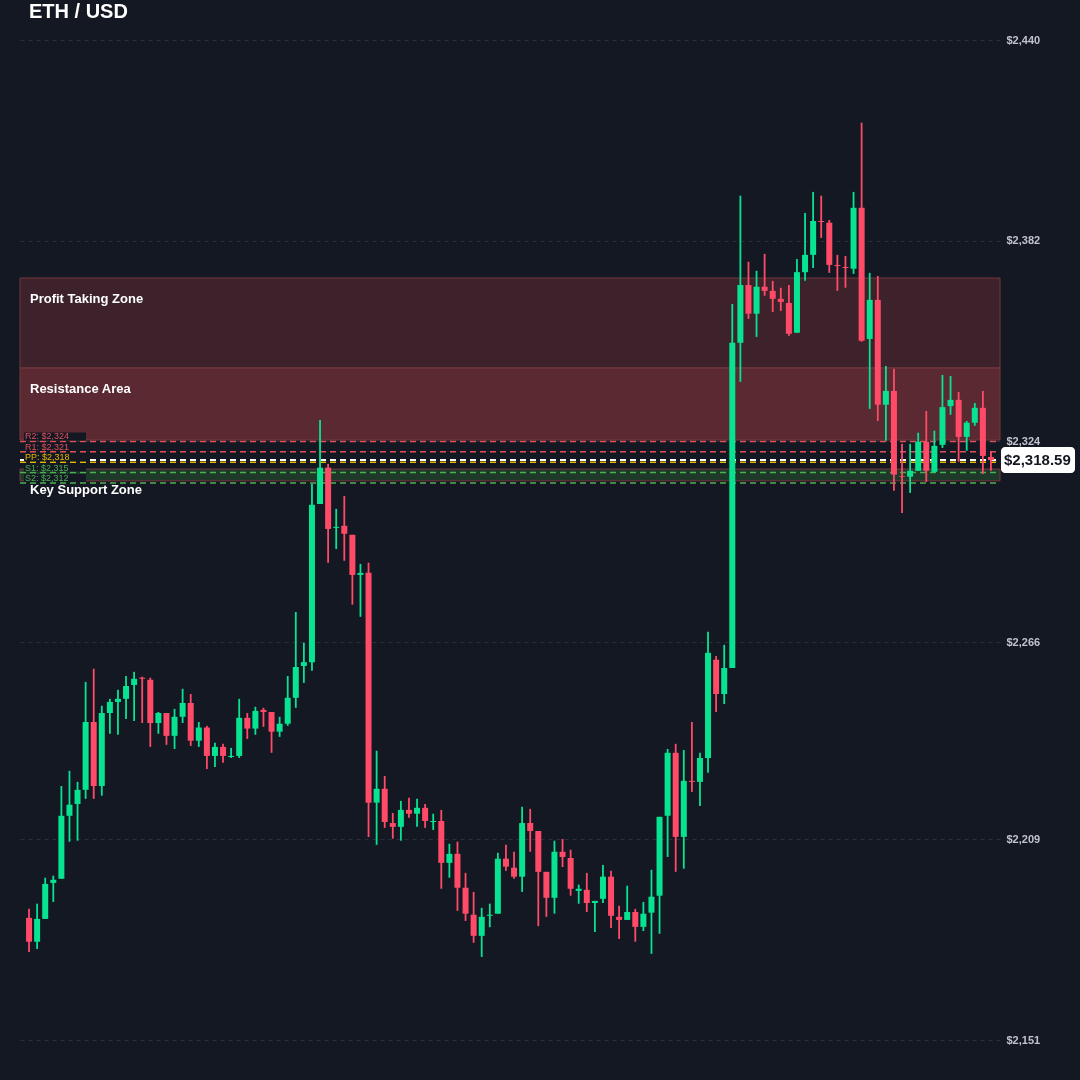 The height and width of the screenshot is (1080, 1080). What do you see at coordinates (1023, 39) in the screenshot?
I see `y-tick-label: $2,440` at bounding box center [1023, 39].